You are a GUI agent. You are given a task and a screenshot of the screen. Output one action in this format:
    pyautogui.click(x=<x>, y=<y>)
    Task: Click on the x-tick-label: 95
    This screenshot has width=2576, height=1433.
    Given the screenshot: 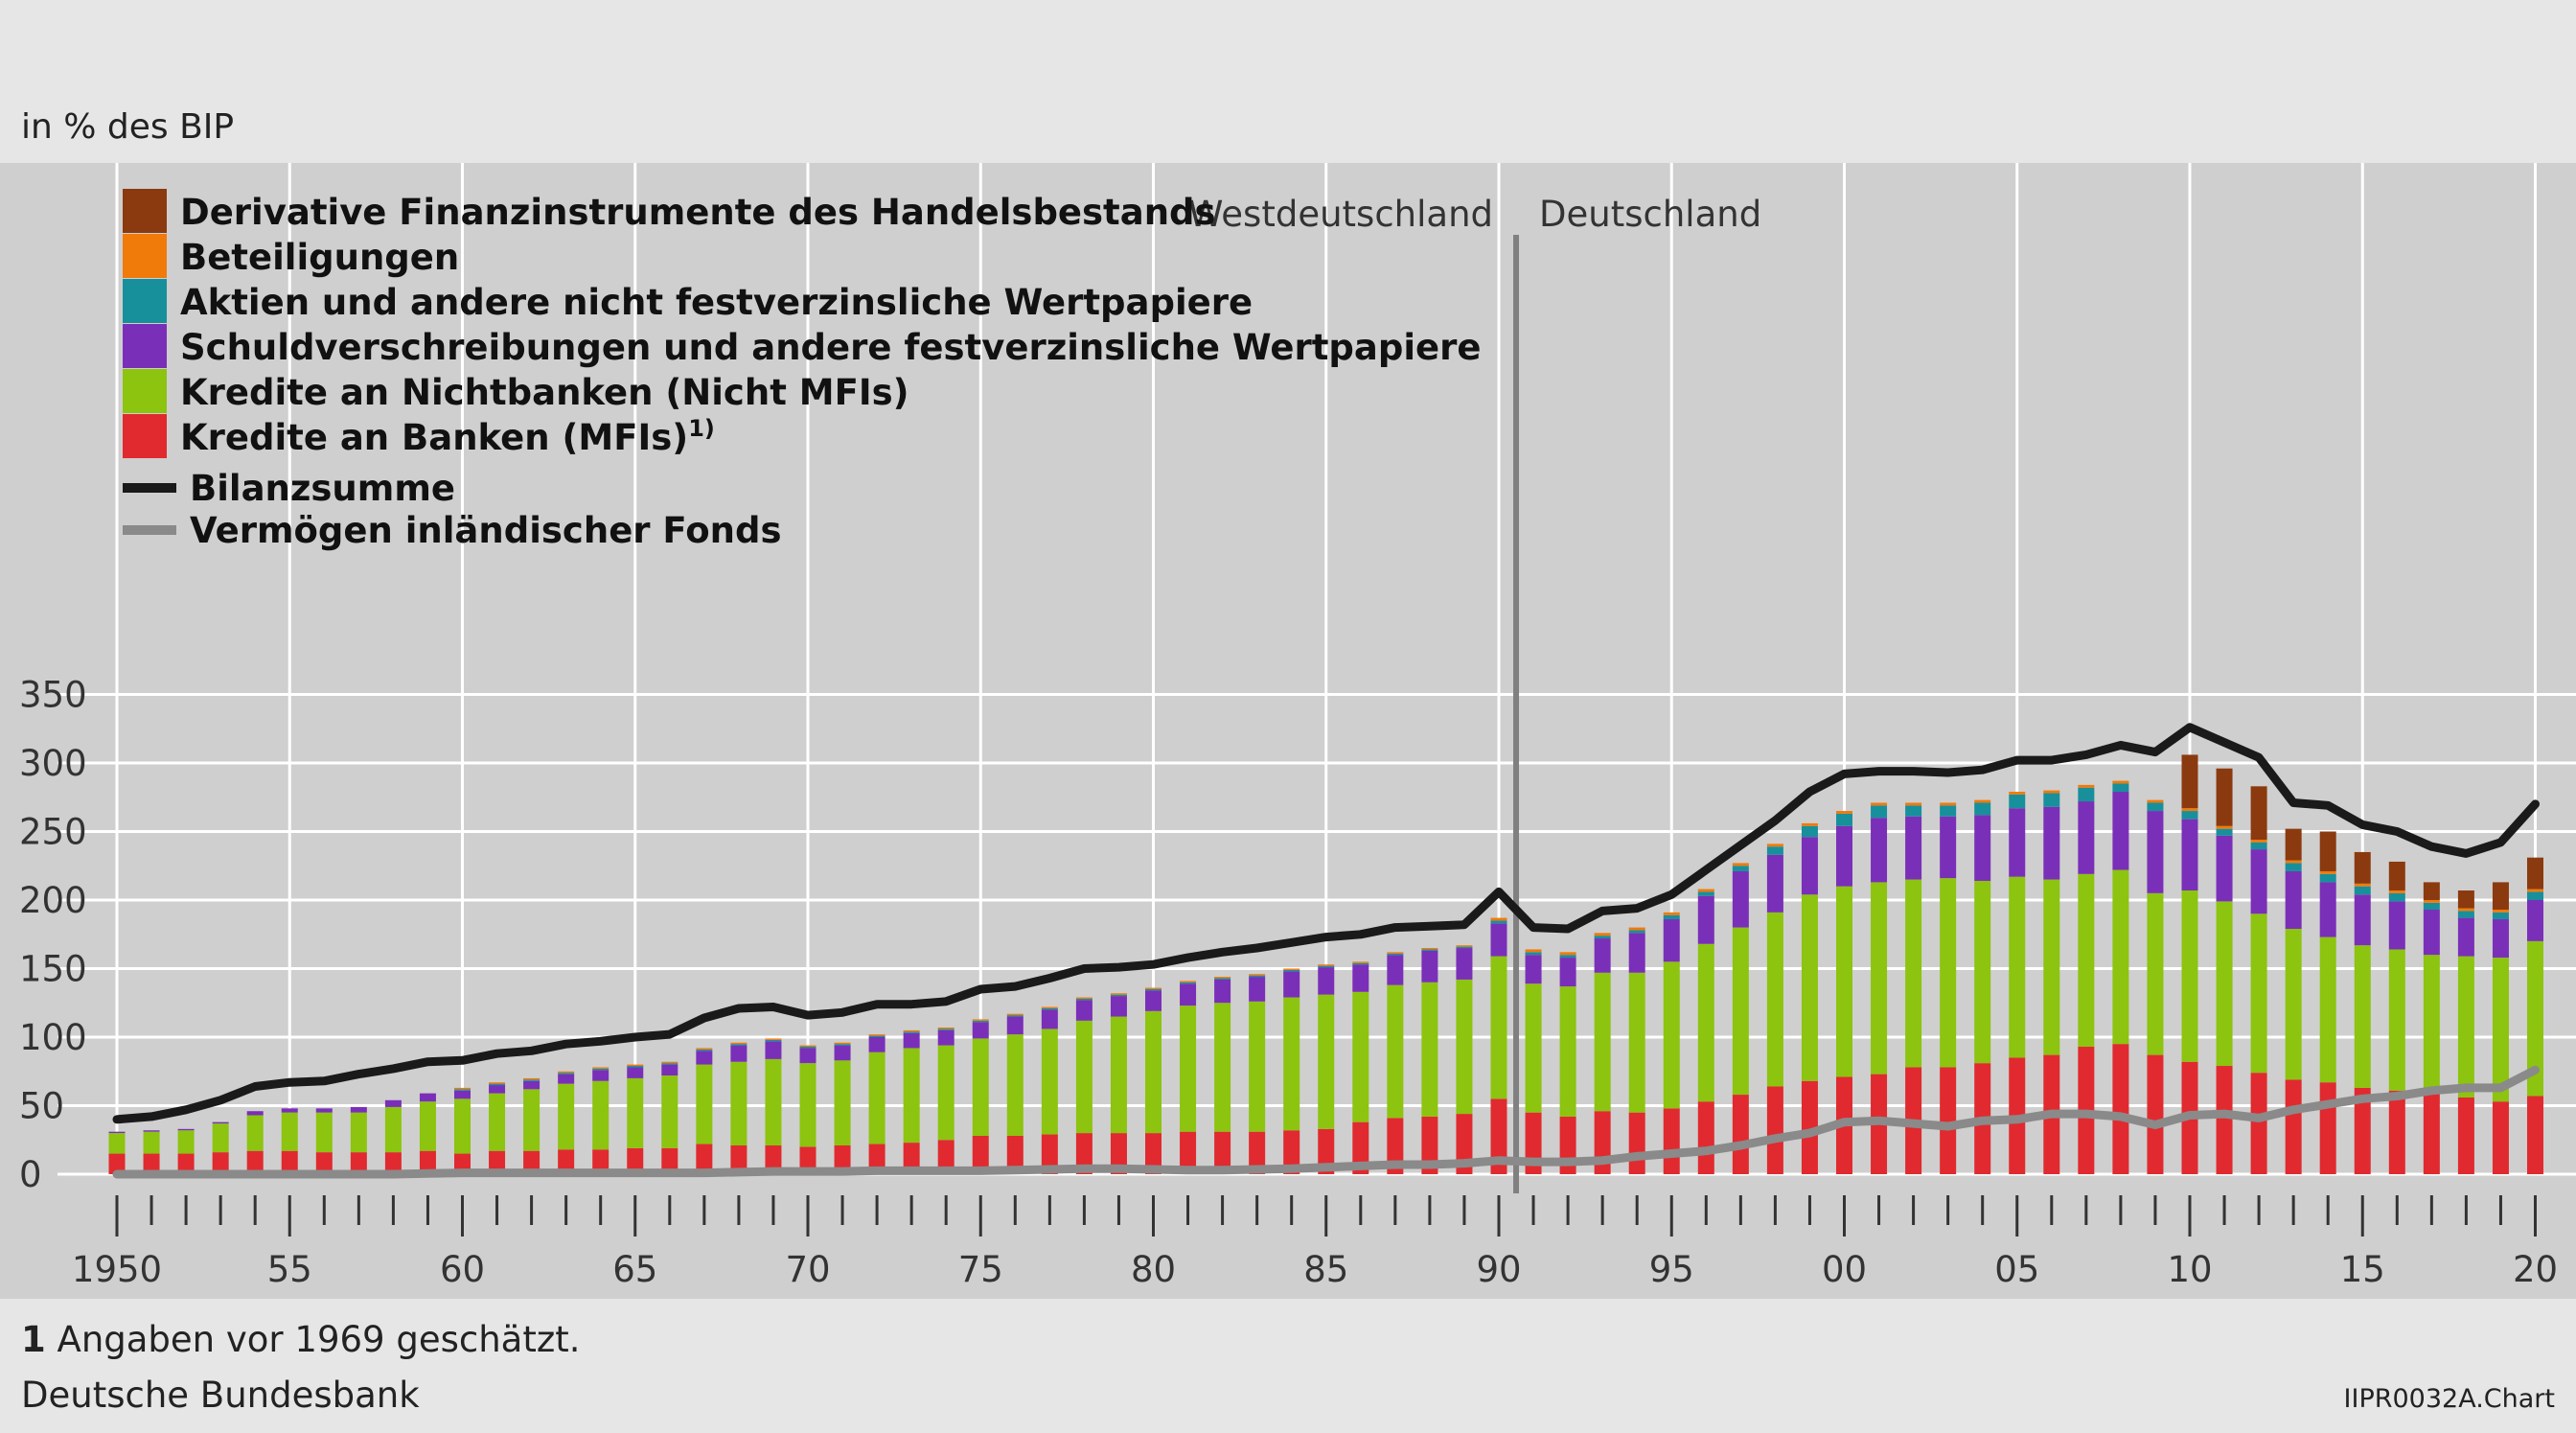 What is the action you would take?
    pyautogui.click(x=1671, y=1269)
    